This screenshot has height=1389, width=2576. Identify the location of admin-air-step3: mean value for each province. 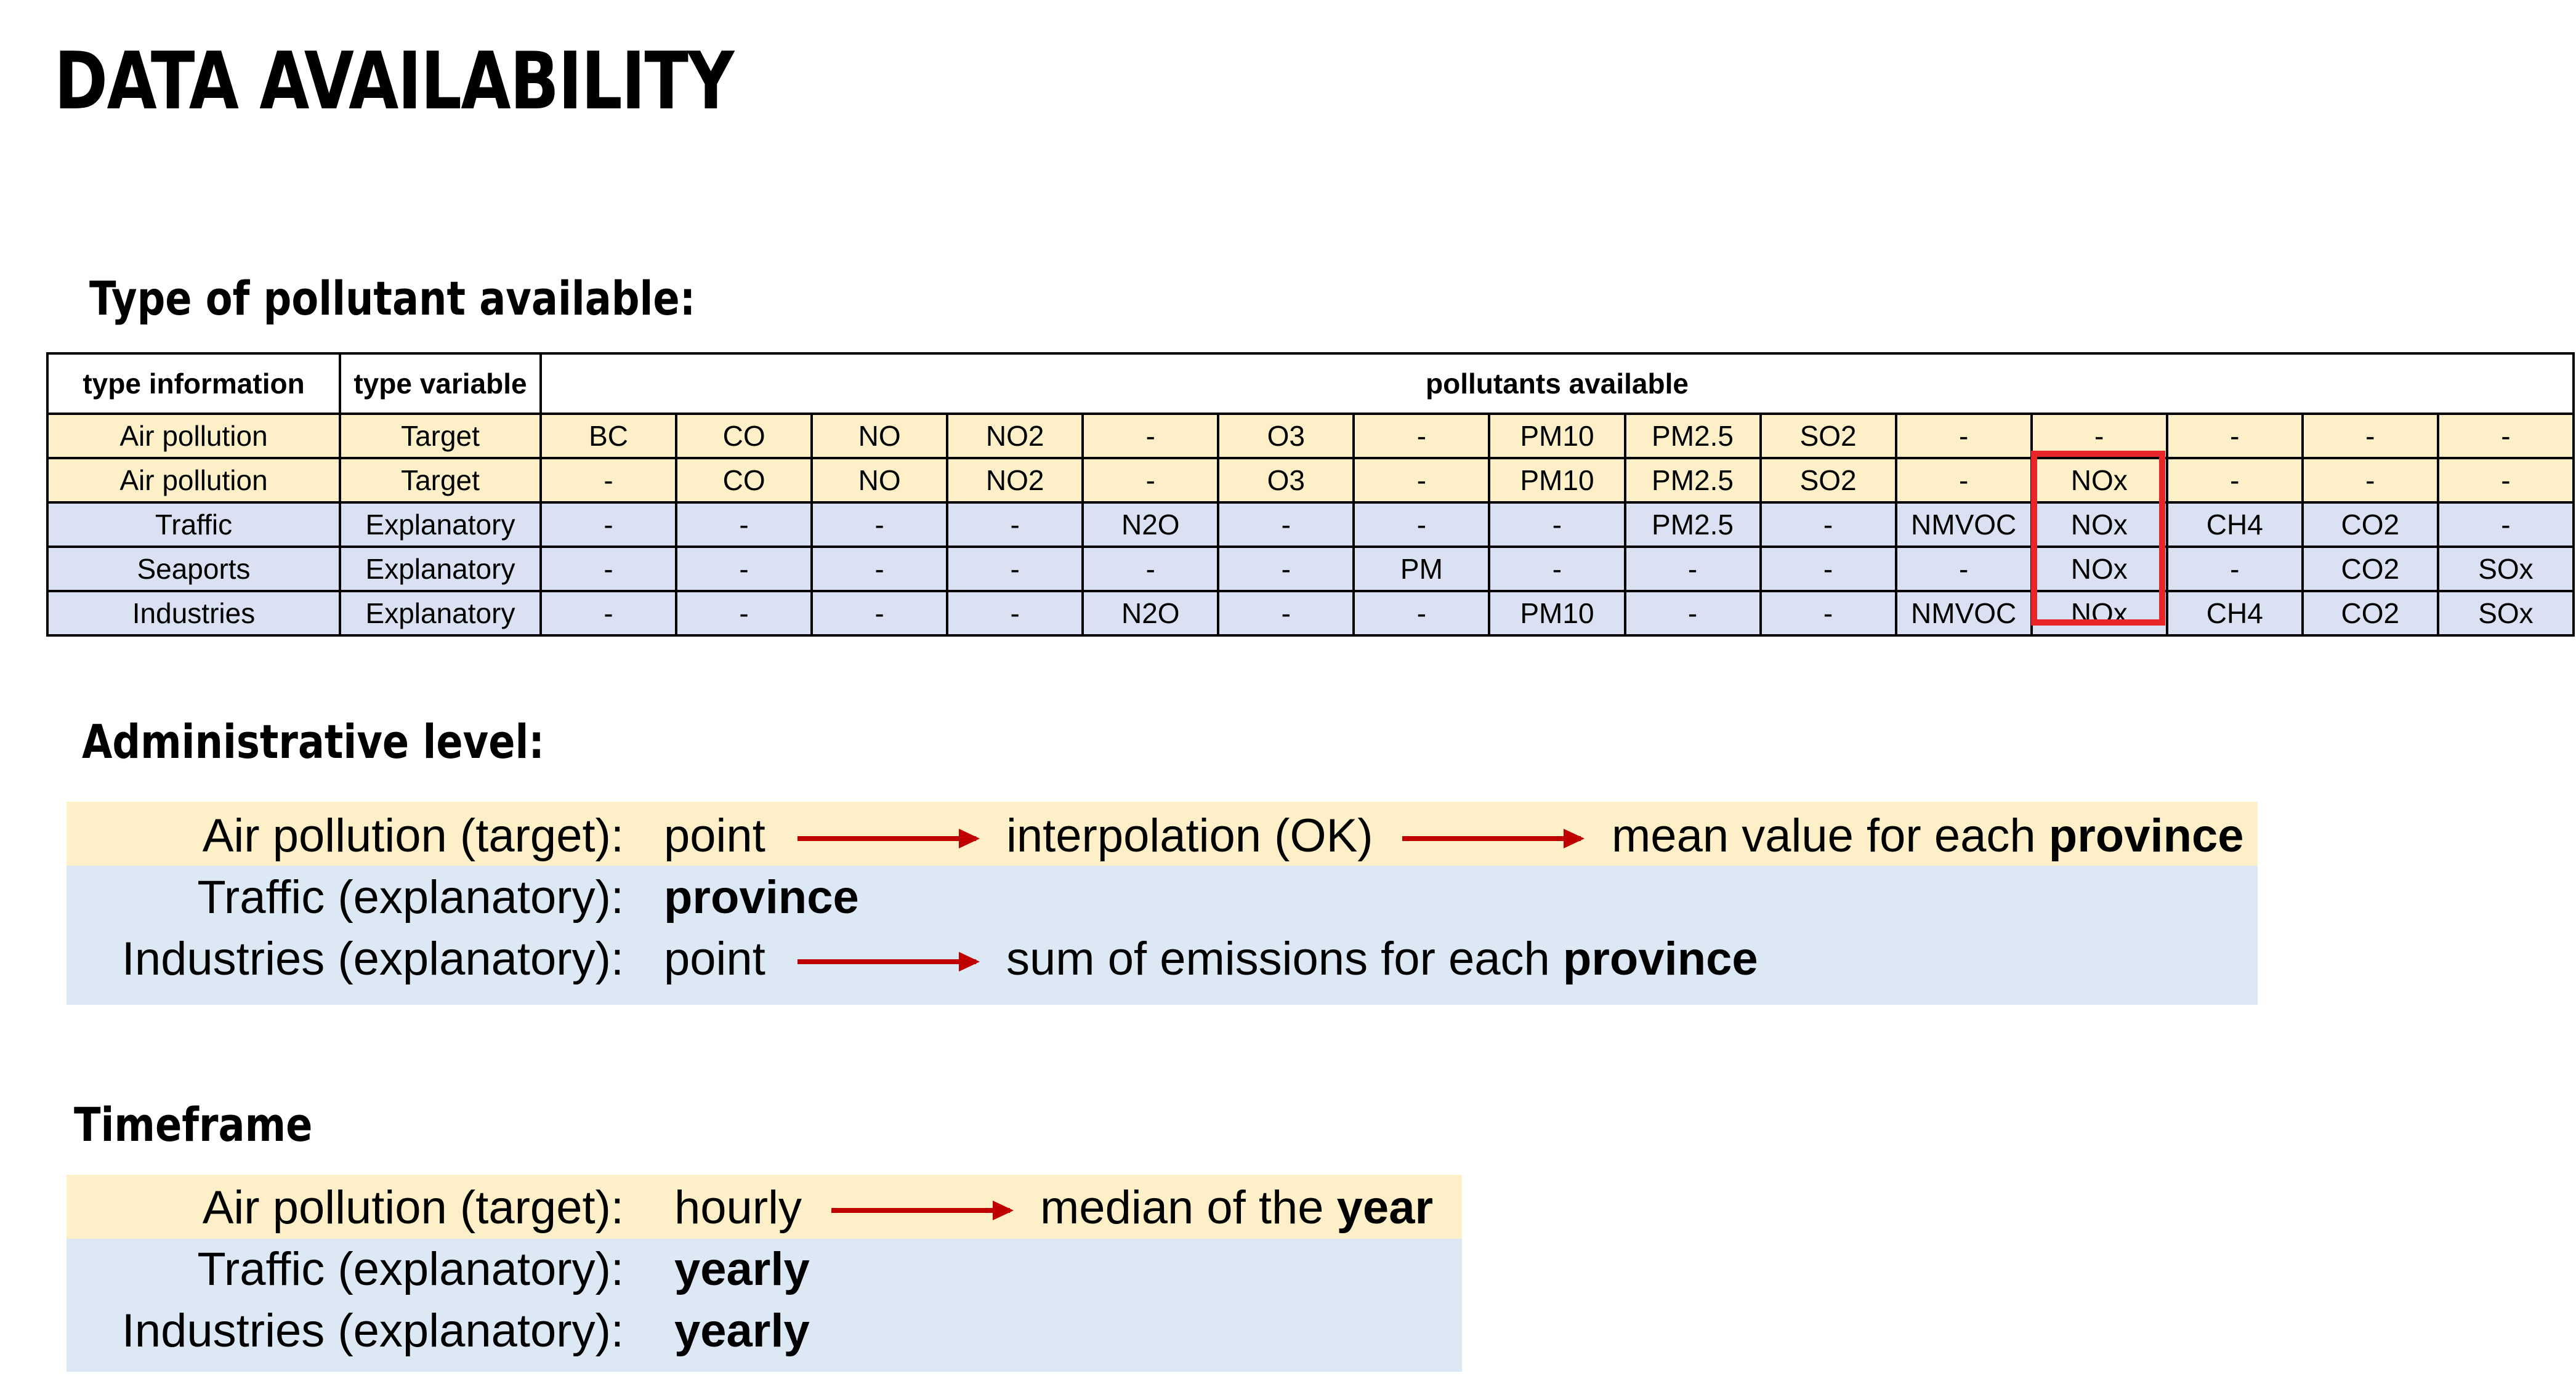
(1928, 836).